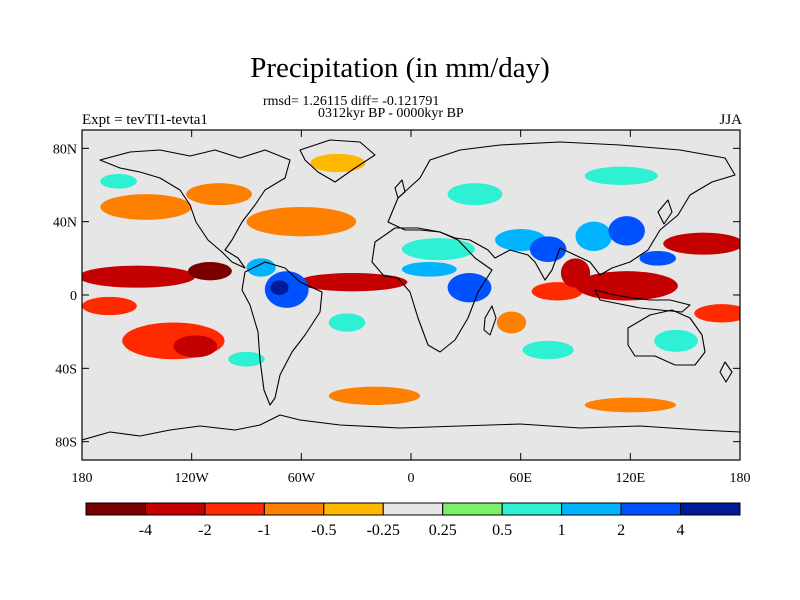 This screenshot has height=600, width=800. What do you see at coordinates (302, 478) in the screenshot?
I see `lon-tick-label: 60W` at bounding box center [302, 478].